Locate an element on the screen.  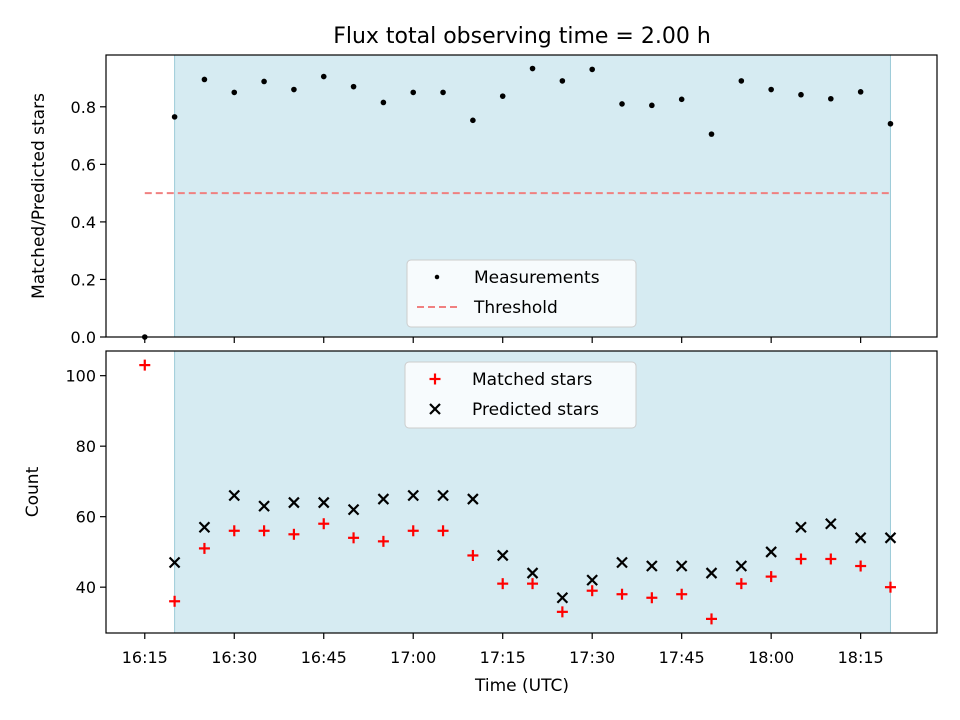
y-tick-label: 80 is located at coordinates (86, 446).